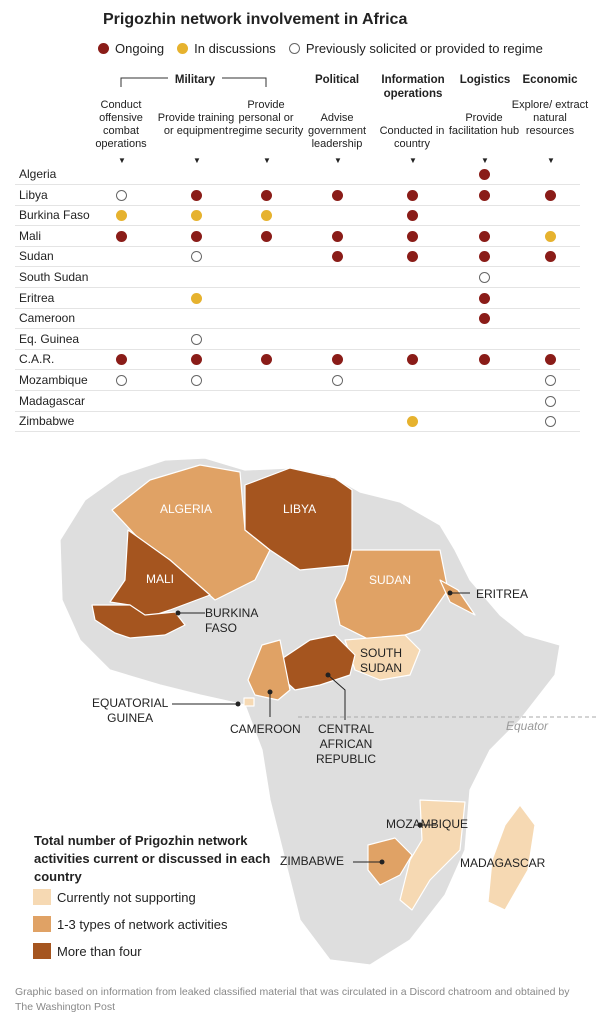 This screenshot has height=1024, width=598. I want to click on eritrea-shape, so click(457, 597).